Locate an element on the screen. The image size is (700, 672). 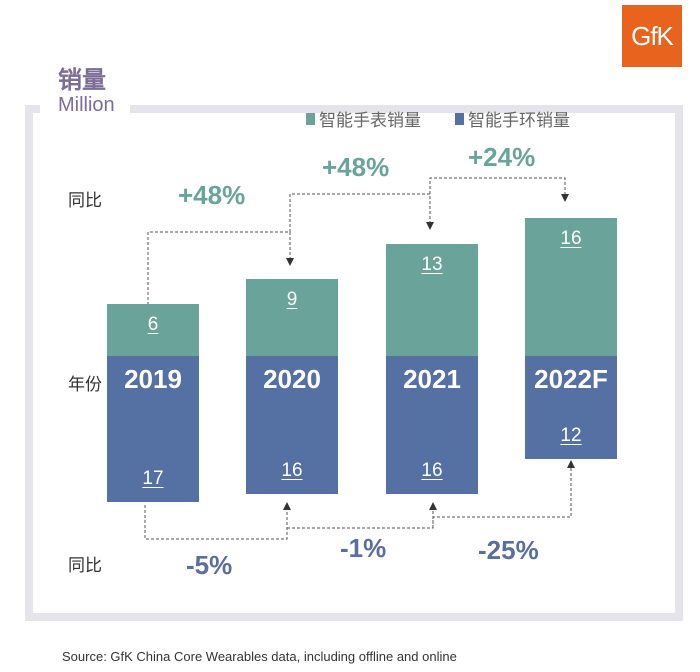
unit-label: Million is located at coordinates (86, 105).